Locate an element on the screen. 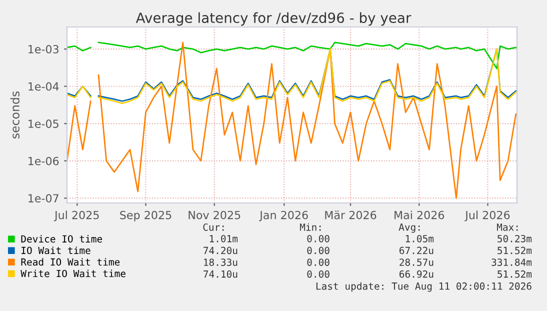 The image size is (547, 311). text: Max: is located at coordinates (507, 227).